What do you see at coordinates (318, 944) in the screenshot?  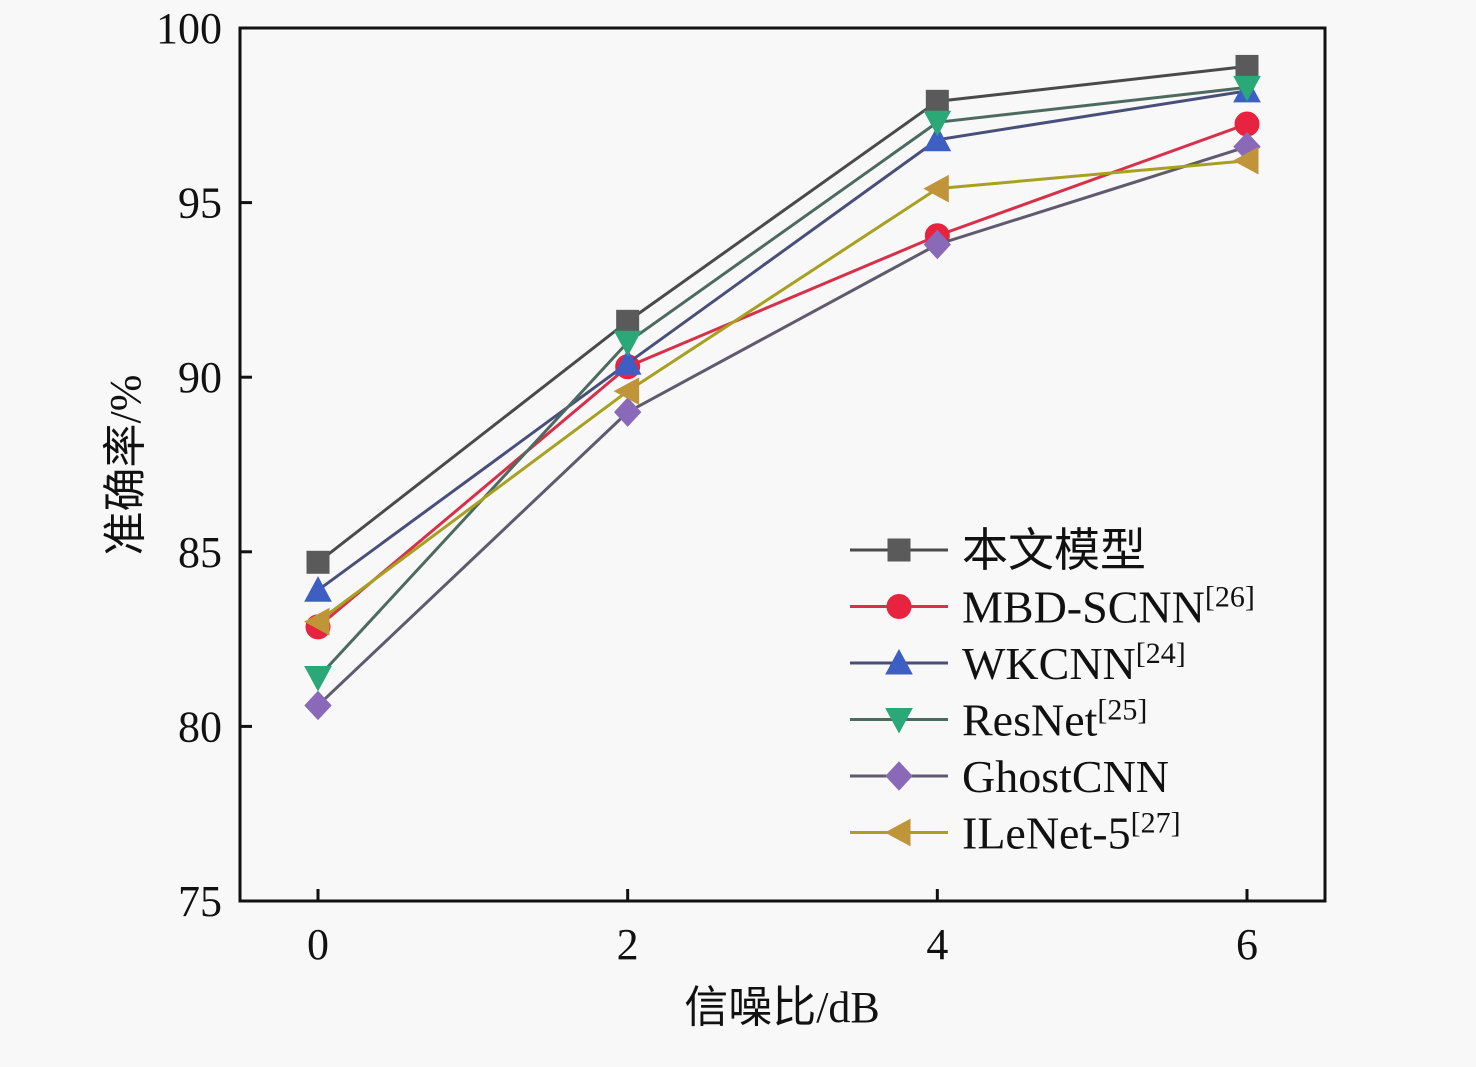 I see `x-tick-label: 0` at bounding box center [318, 944].